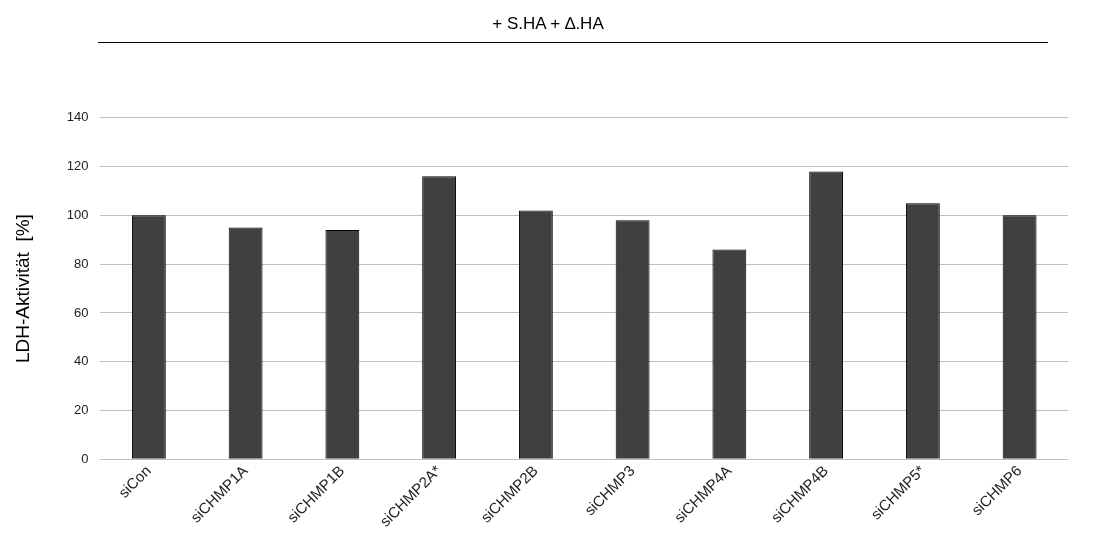 The height and width of the screenshot is (547, 1098). Describe the element at coordinates (81, 263) in the screenshot. I see `y-tick-label: 80` at that location.